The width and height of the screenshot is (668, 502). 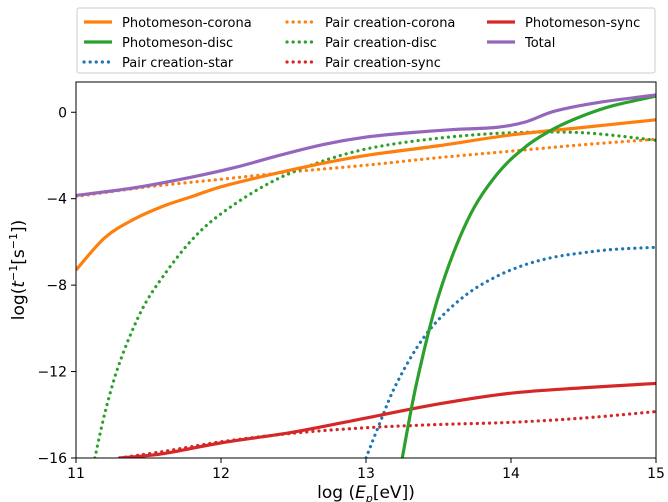 I want to click on y-tick-label: −8, so click(x=56, y=286).